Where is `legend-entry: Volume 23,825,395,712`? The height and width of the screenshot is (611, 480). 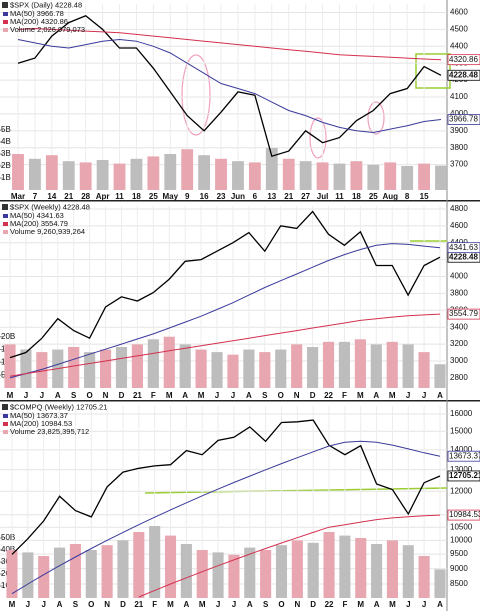 legend-entry: Volume 23,825,395,712 is located at coordinates (49, 431).